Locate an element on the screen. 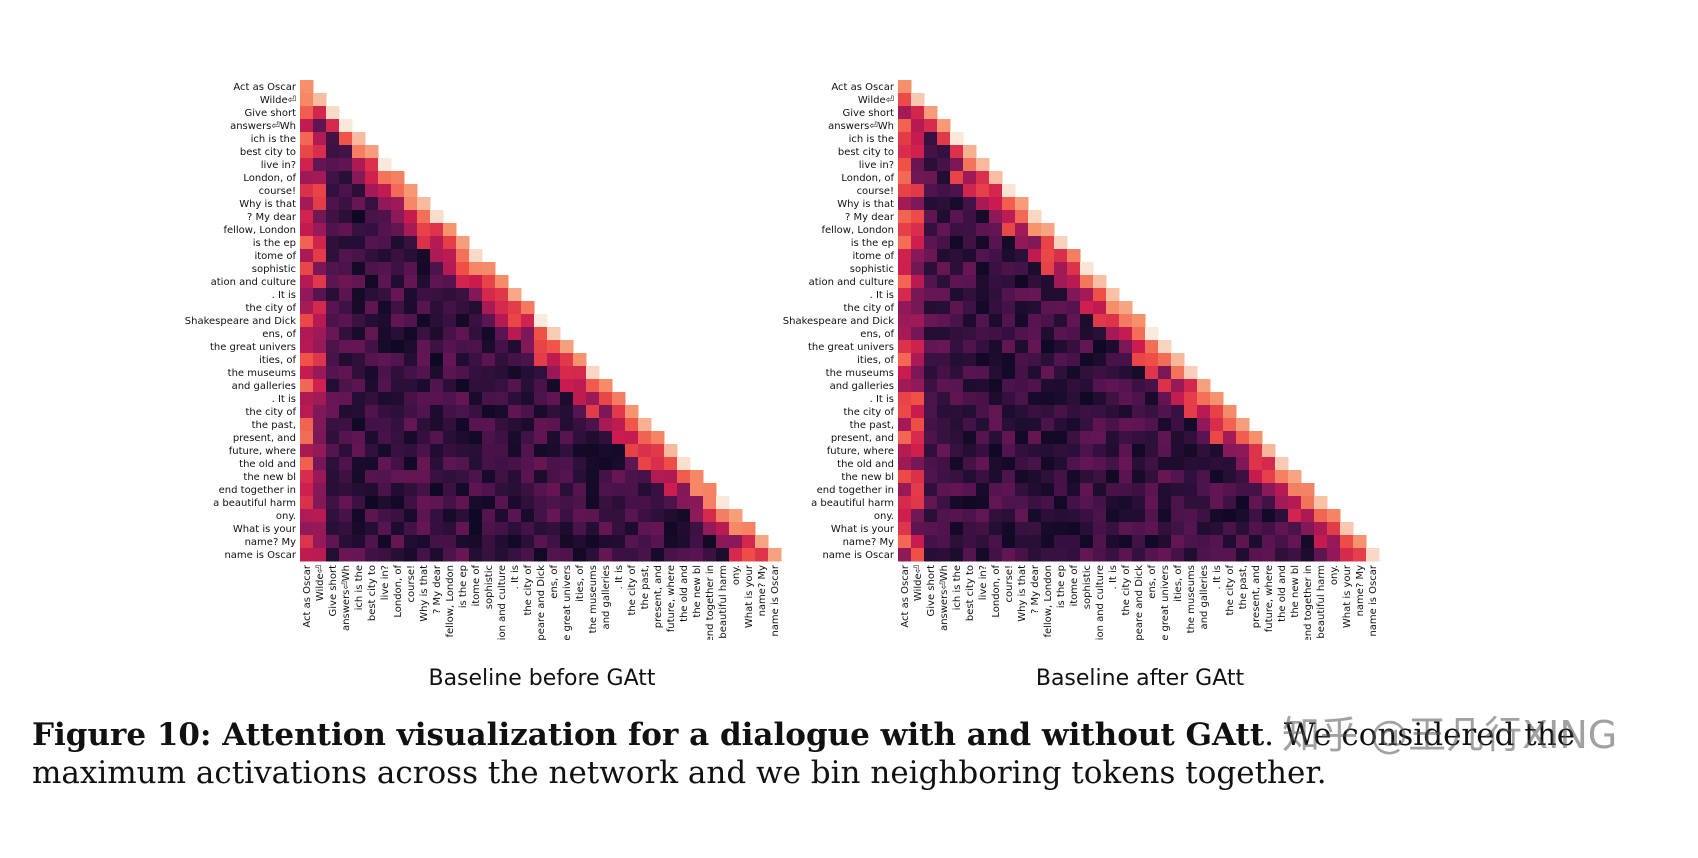 The width and height of the screenshot is (1698, 858). before-row-label: name is Oscar is located at coordinates (260, 555).